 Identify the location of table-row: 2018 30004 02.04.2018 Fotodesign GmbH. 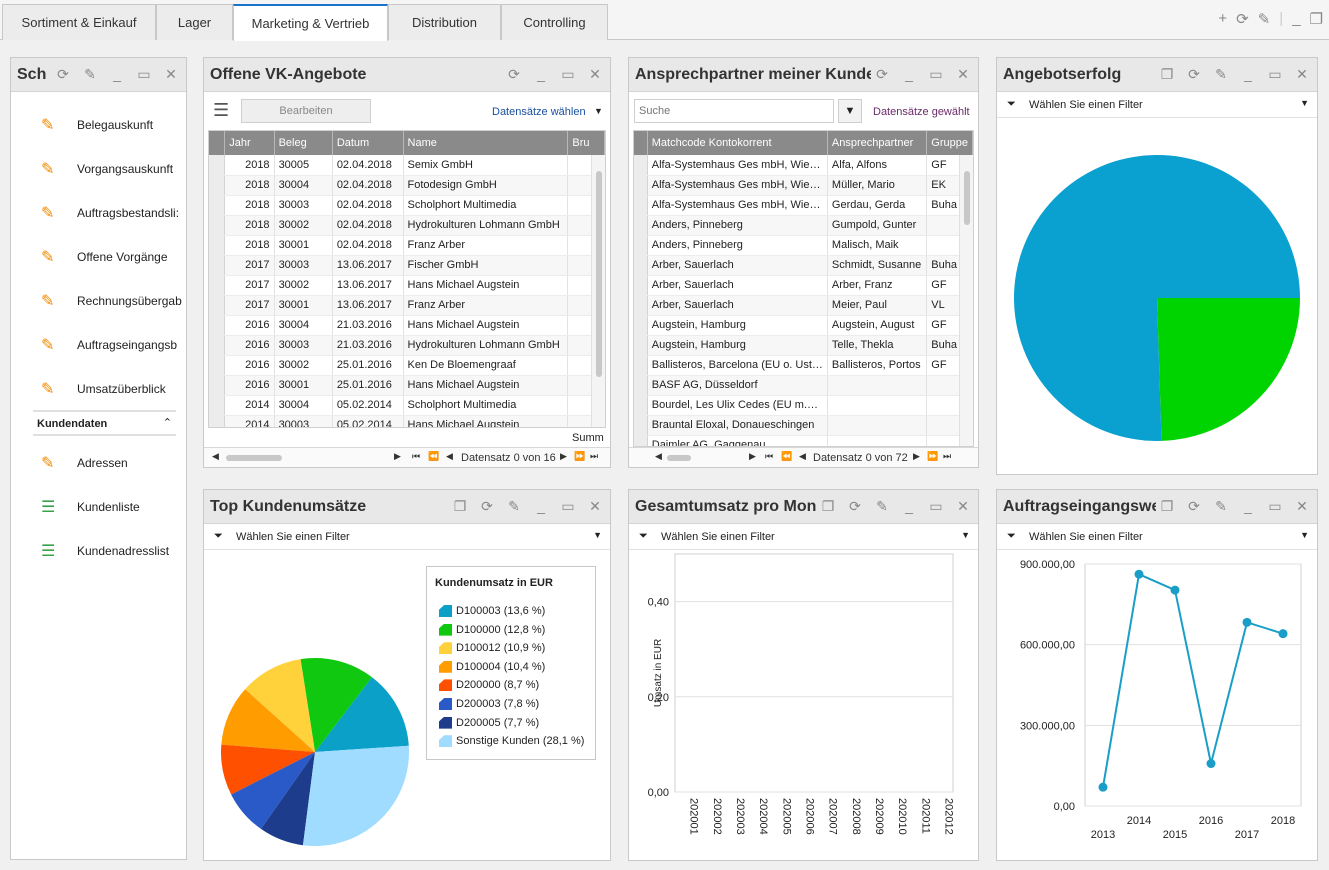
(407, 185).